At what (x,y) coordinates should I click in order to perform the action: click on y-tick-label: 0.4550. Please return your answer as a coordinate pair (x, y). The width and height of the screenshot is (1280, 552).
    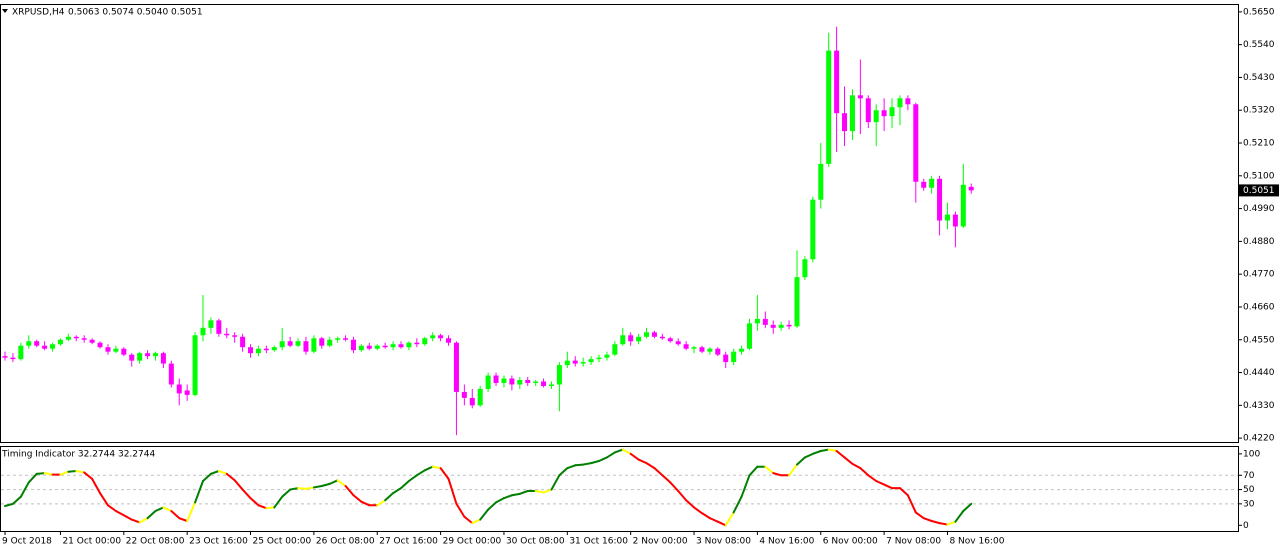
    Looking at the image, I should click on (1259, 340).